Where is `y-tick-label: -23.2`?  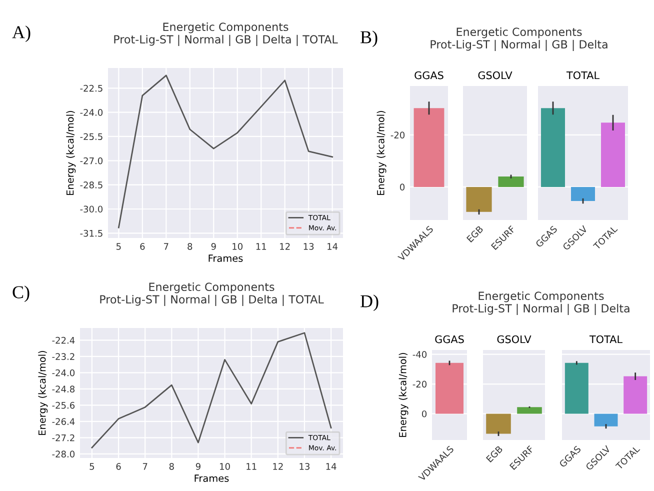 y-tick-label: -23.2 is located at coordinates (63, 356).